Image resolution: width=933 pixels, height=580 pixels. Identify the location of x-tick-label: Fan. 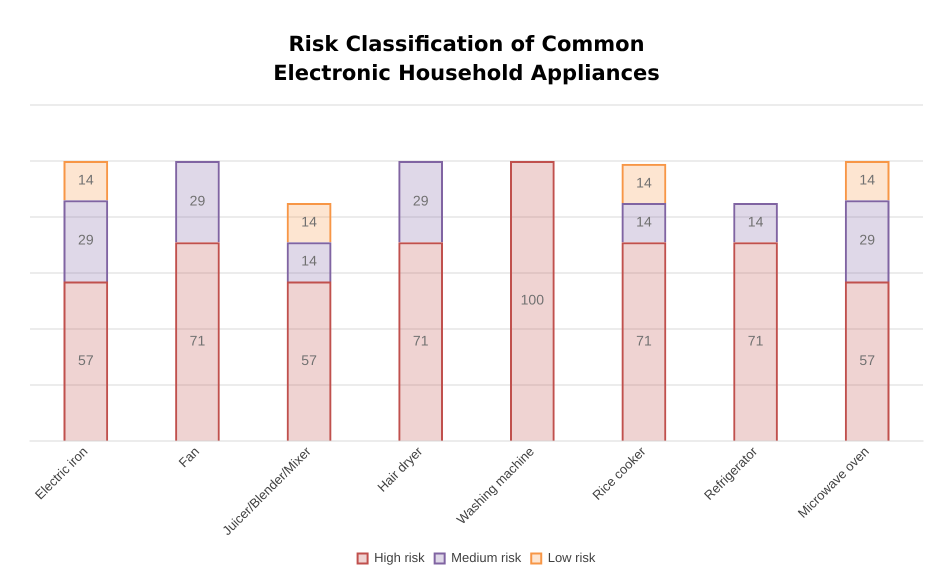
(189, 457).